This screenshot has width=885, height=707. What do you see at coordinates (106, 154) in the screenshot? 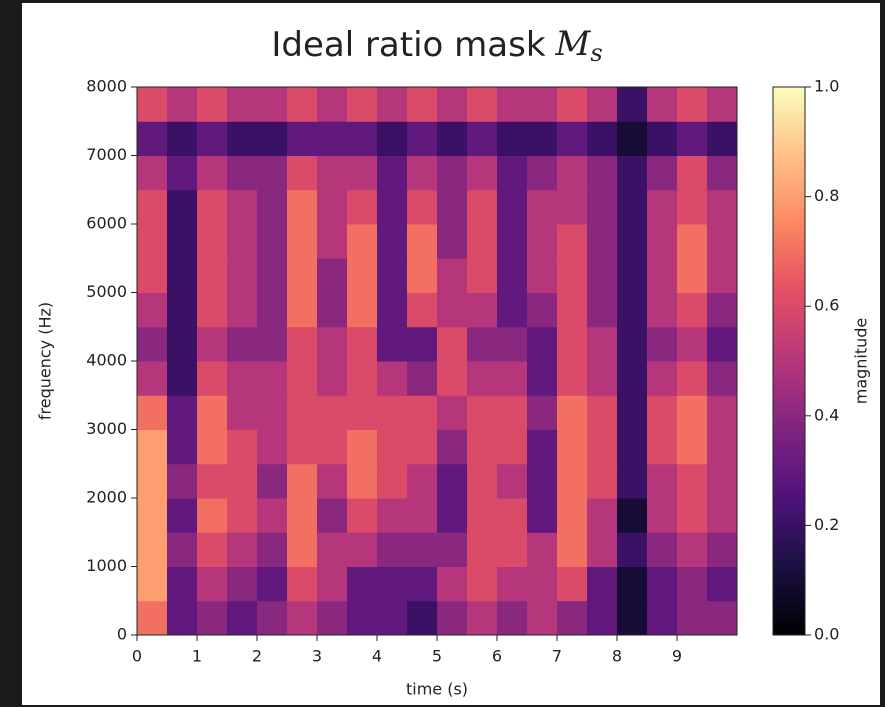
I see `y-tick-label: 7000` at bounding box center [106, 154].